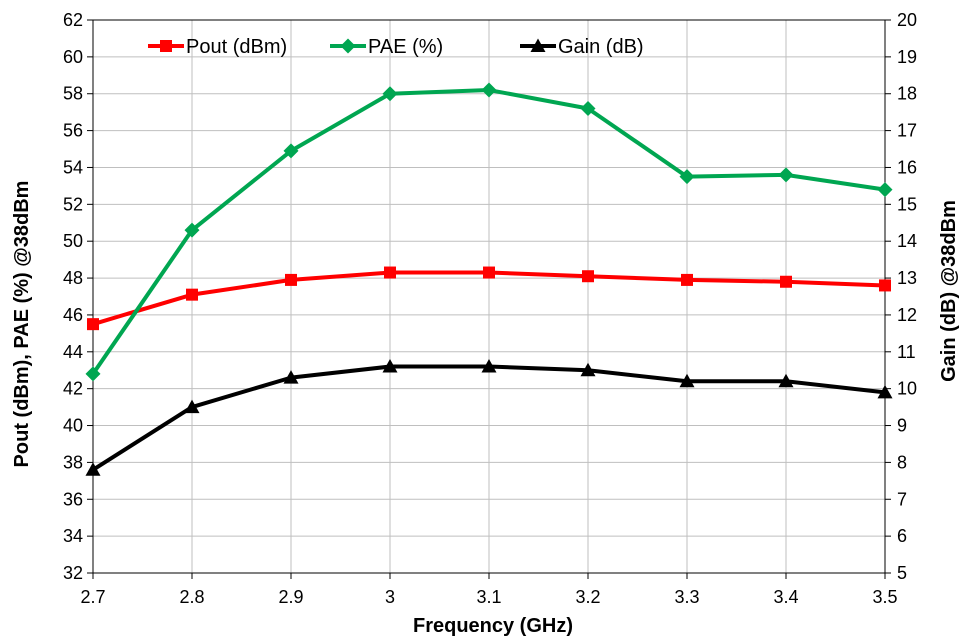 The height and width of the screenshot is (641, 962). What do you see at coordinates (907, 278) in the screenshot?
I see `y-right-tick-label: 13` at bounding box center [907, 278].